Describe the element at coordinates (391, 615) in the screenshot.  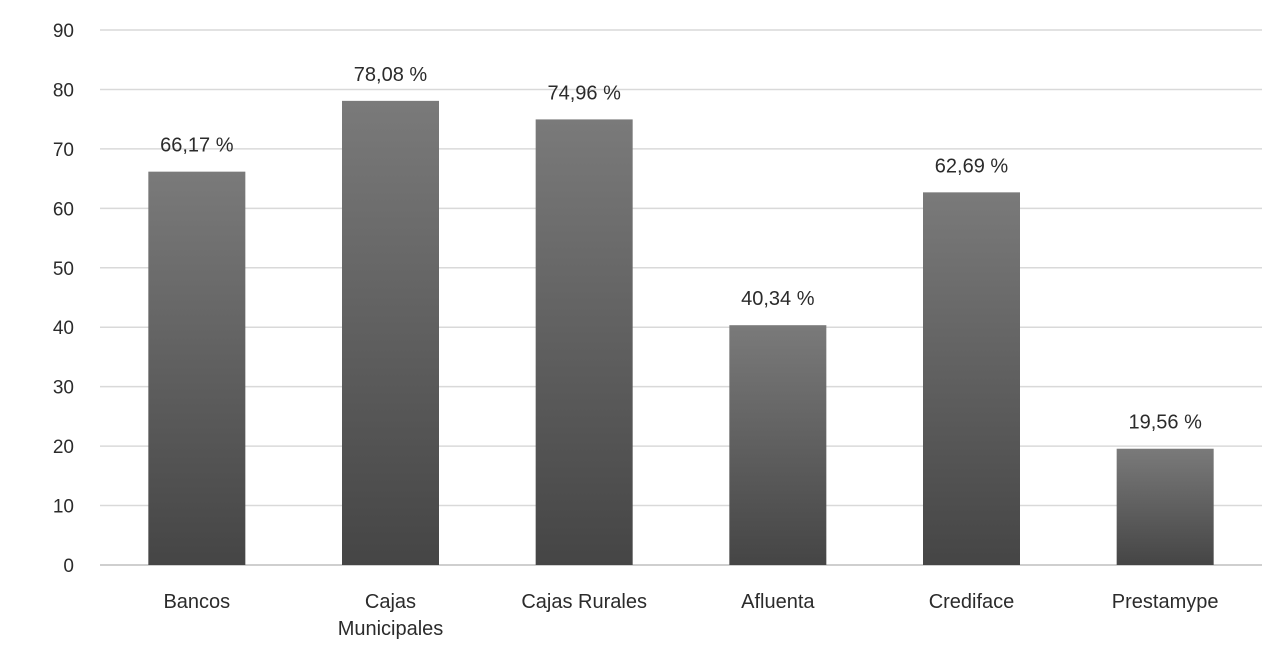
I see `x-category-label: Cajas Municipales` at that location.